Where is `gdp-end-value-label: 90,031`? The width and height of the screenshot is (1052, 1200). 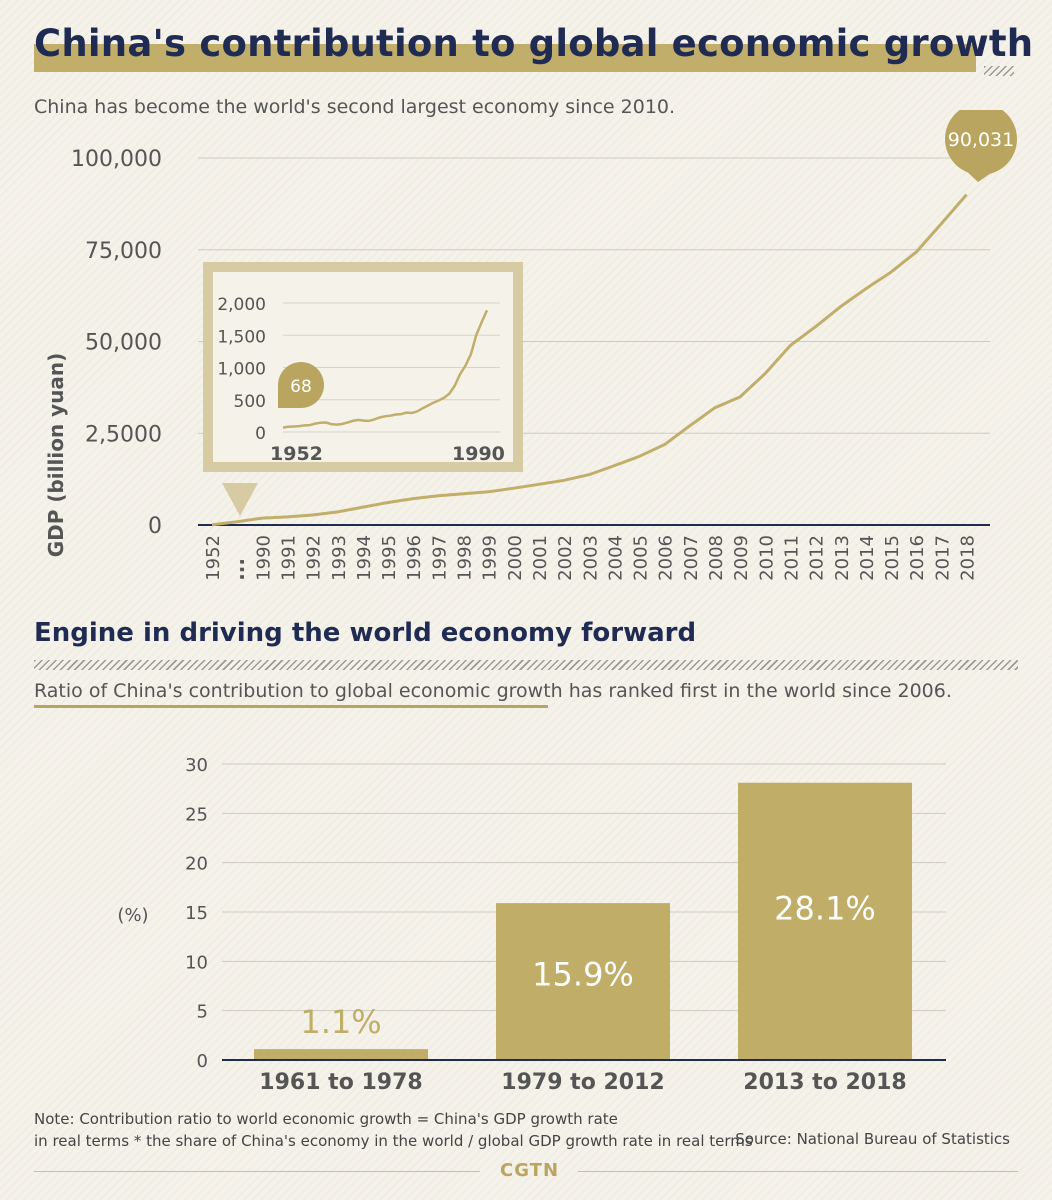 gdp-end-value-label: 90,031 is located at coordinates (981, 140).